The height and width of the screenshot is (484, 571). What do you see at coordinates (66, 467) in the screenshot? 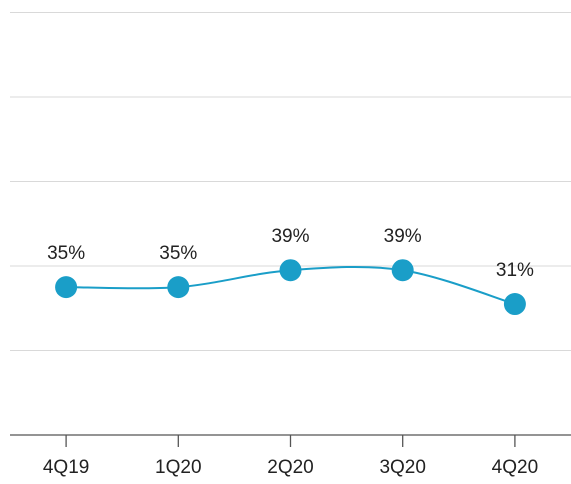
I see `x-tick-label: 4Q19` at bounding box center [66, 467].